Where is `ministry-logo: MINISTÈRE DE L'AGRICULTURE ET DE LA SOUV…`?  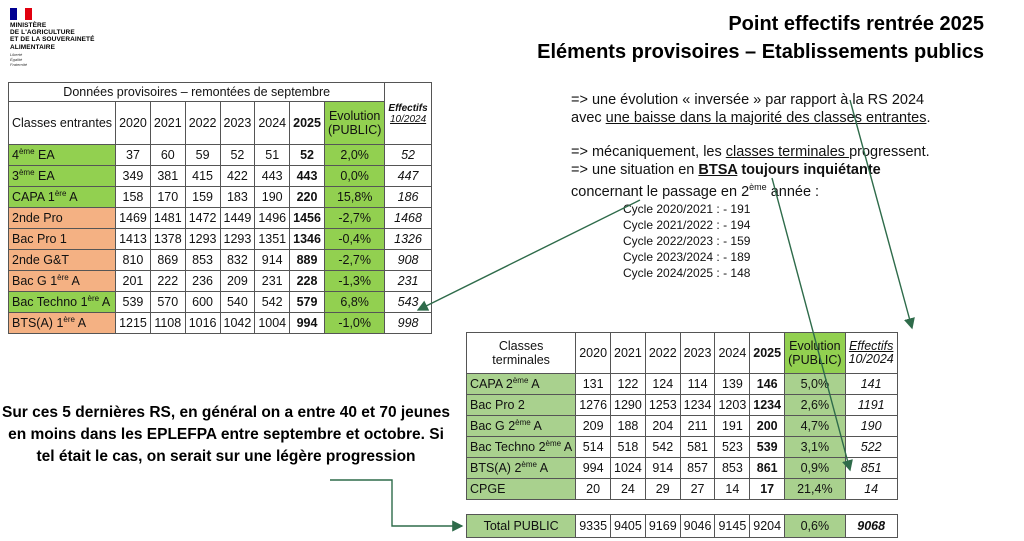
ministry-logo: MINISTÈRE DE L'AGRICULTURE ET DE LA SOUV… is located at coordinates (65, 43).